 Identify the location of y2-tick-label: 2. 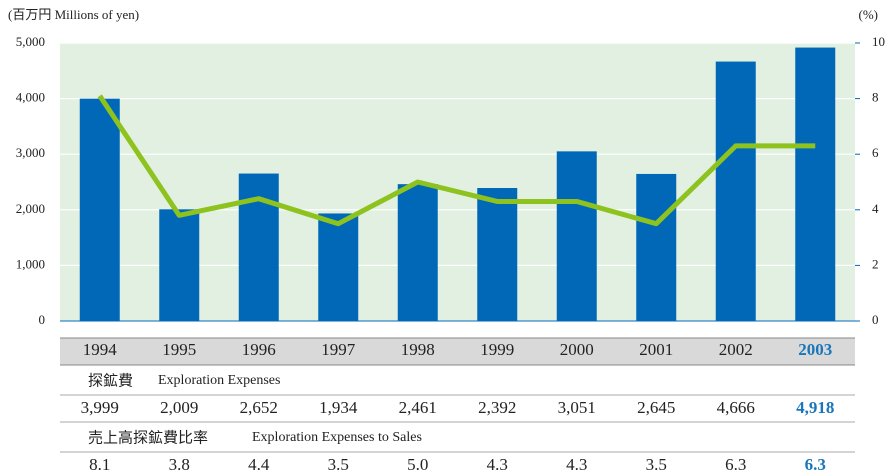
(875, 263).